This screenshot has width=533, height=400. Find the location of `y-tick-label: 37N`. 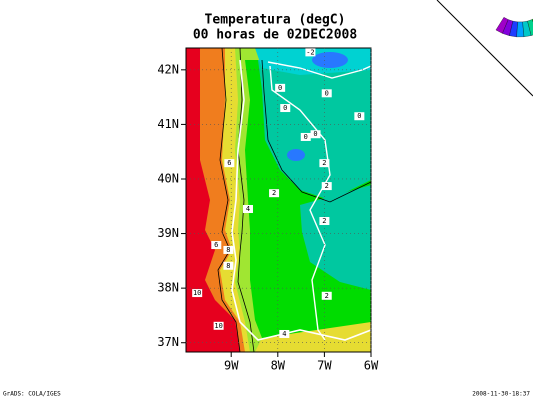

y-tick-label: 37N is located at coordinates (168, 342).